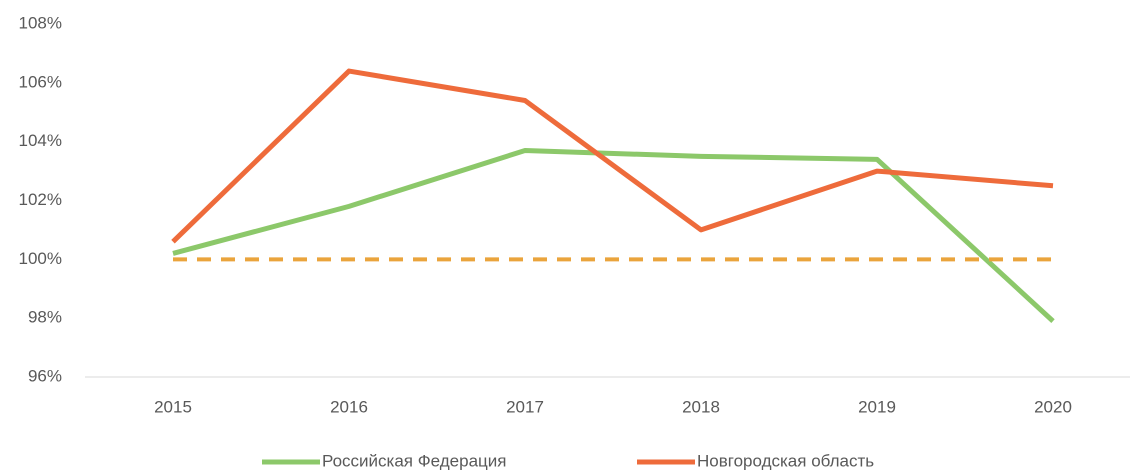 The height and width of the screenshot is (473, 1134). What do you see at coordinates (1053, 406) in the screenshot?
I see `x-tick-label: 2020` at bounding box center [1053, 406].